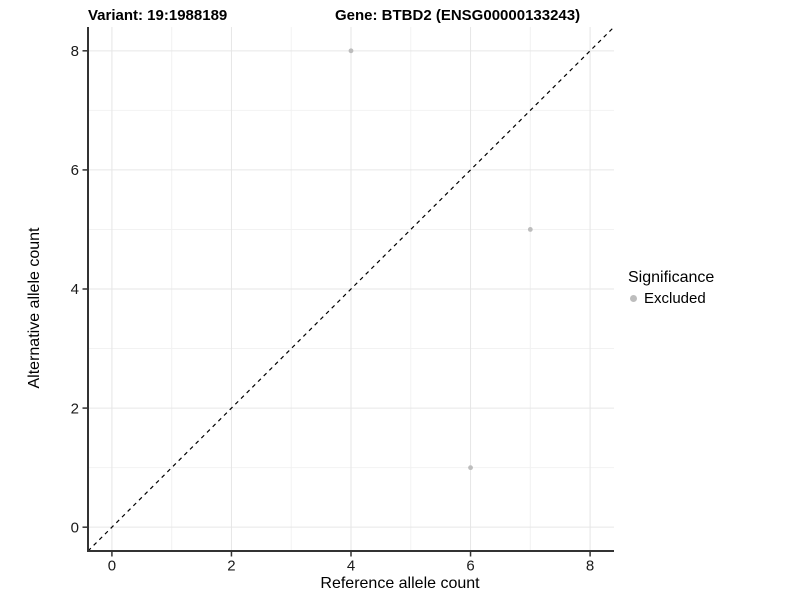 The width and height of the screenshot is (800, 600). I want to click on legend-item-label: Excluded, so click(675, 298).